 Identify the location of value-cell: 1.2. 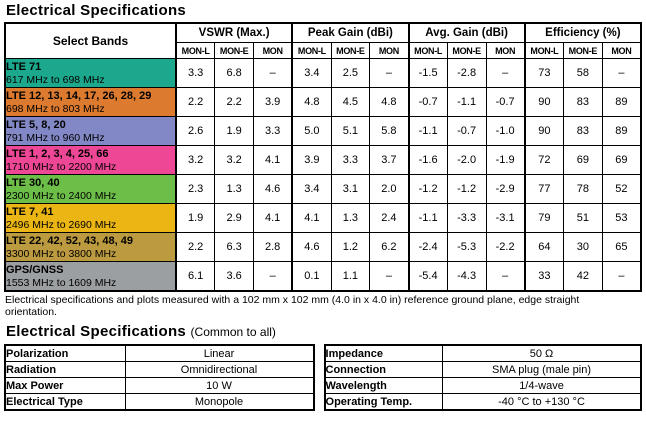
(350, 247).